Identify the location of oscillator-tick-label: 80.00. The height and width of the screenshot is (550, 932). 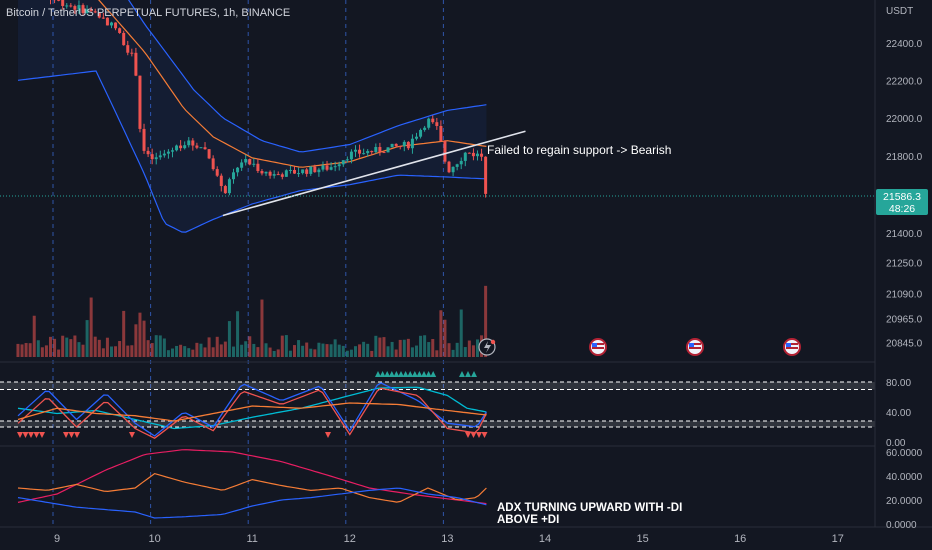
(898, 383).